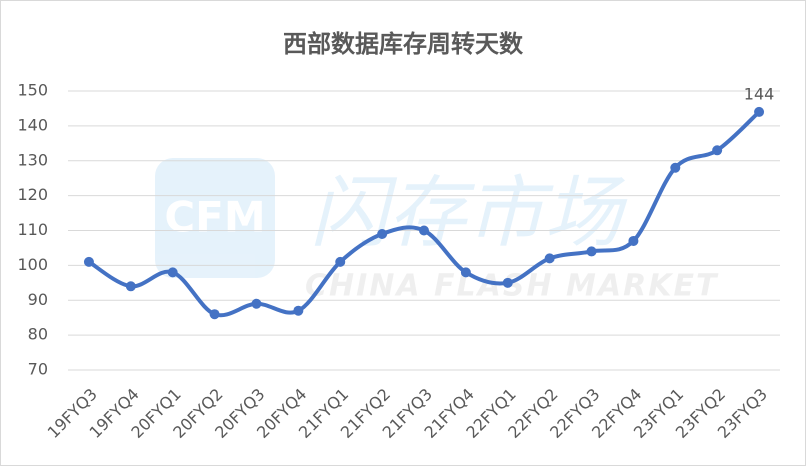 The width and height of the screenshot is (806, 466). Describe the element at coordinates (32, 90) in the screenshot. I see `y-tick-label: 150` at that location.